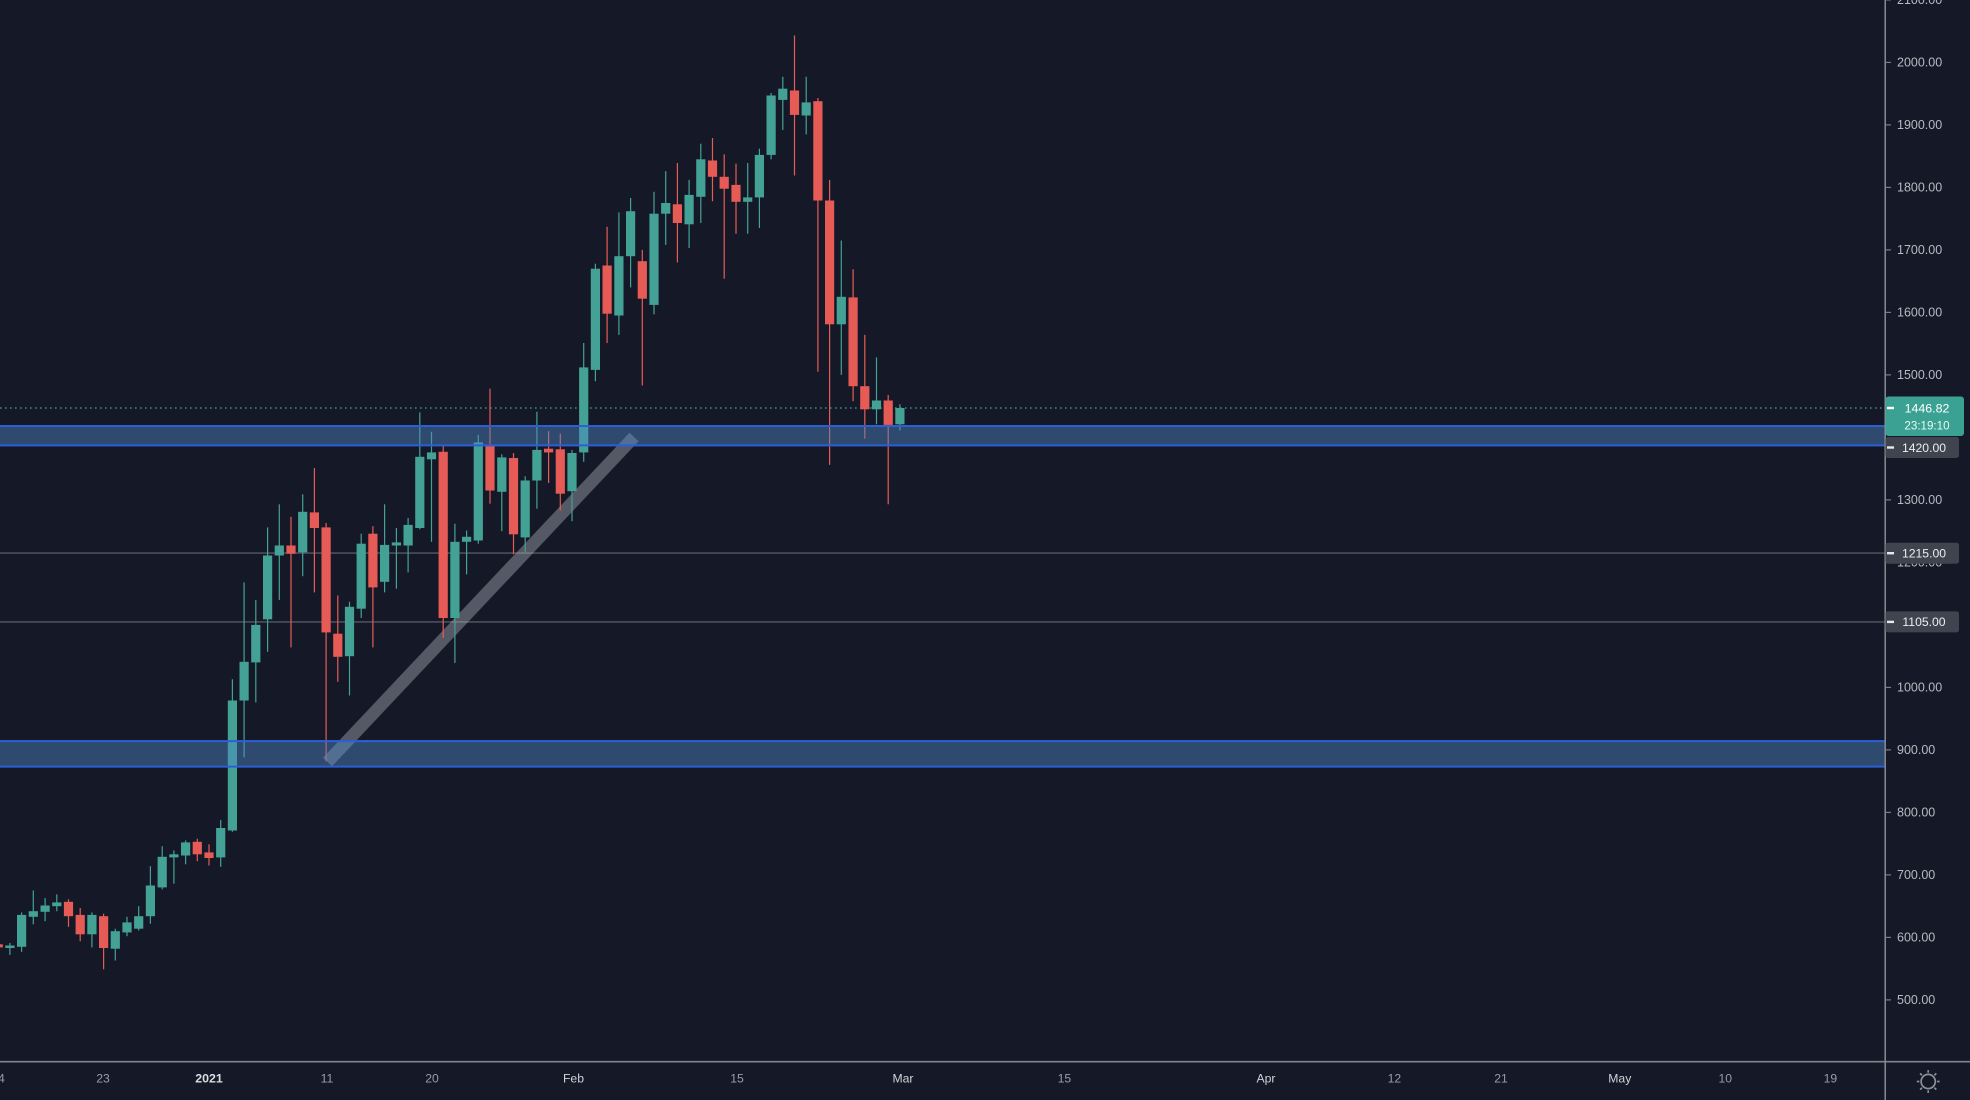  What do you see at coordinates (1919, 688) in the screenshot?
I see `svg-text: 1000.00` at bounding box center [1919, 688].